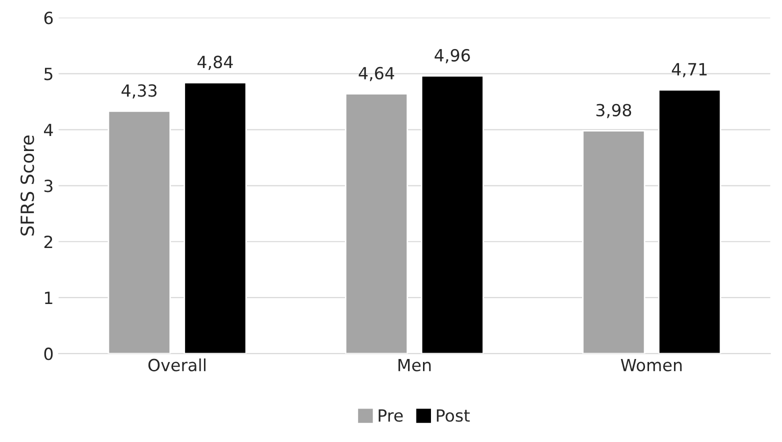 Image resolution: width=782 pixels, height=442 pixels. Describe the element at coordinates (177, 365) in the screenshot. I see `x-tick-label: Overall` at that location.